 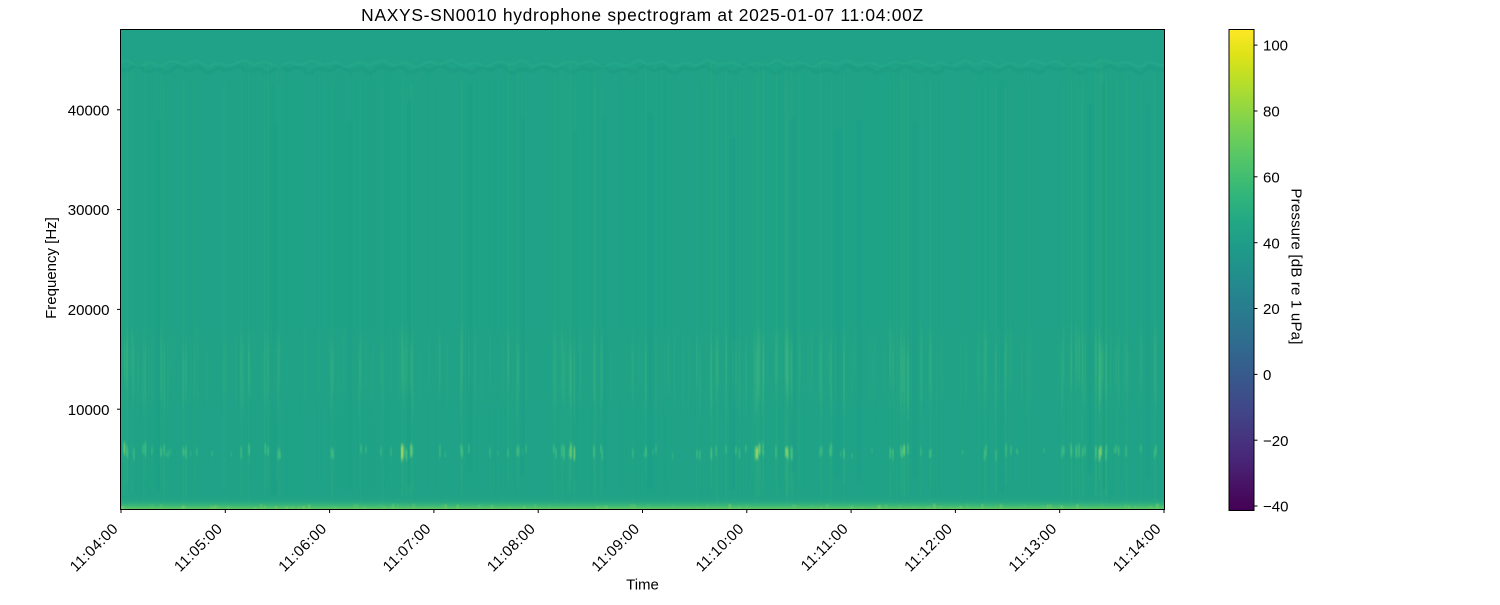 I want to click on svg-text: 30000, so click(x=89, y=210).